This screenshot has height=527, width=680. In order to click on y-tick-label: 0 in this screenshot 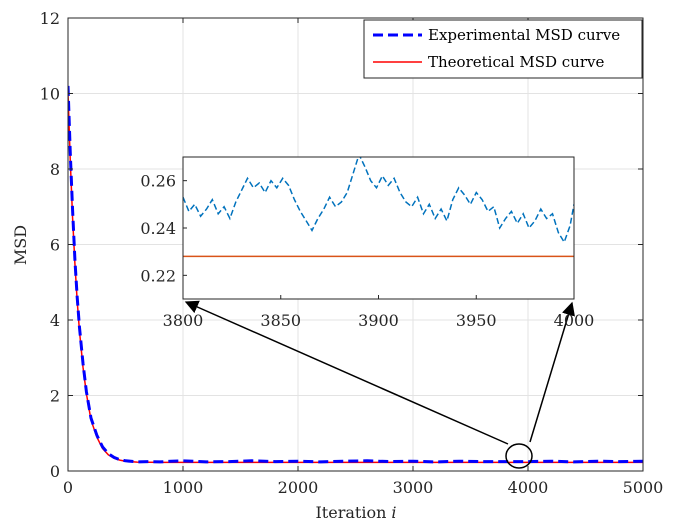, I will do `click(55, 471)`.